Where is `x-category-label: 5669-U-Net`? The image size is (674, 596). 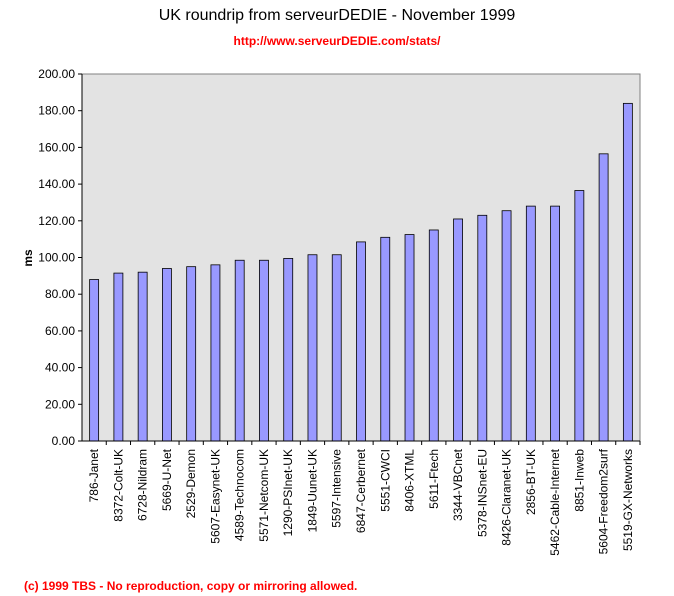 x-category-label: 5669-U-Net is located at coordinates (167, 479).